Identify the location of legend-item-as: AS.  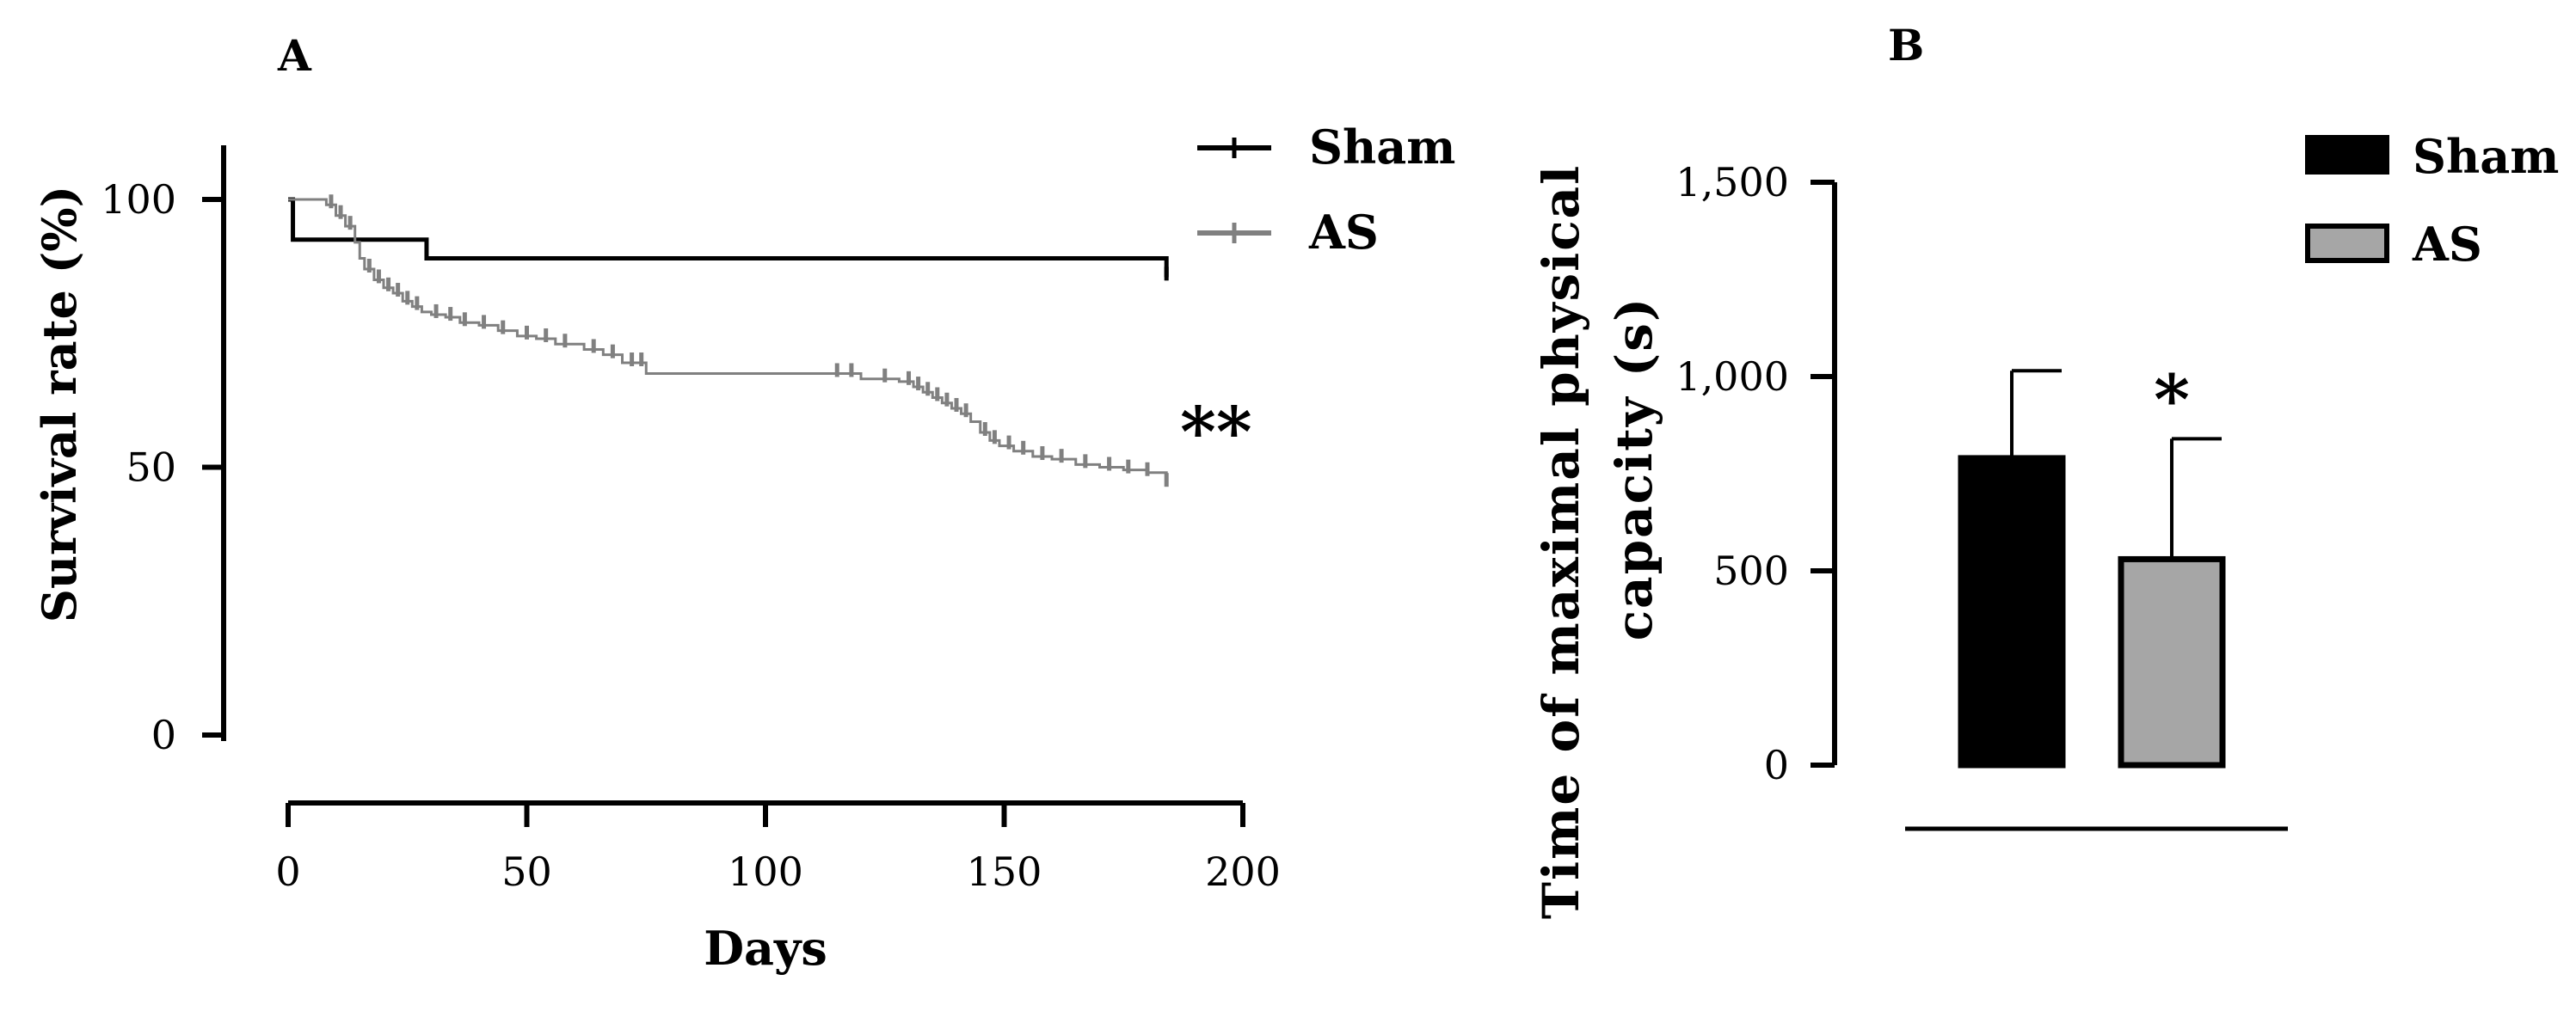
(1288, 233).